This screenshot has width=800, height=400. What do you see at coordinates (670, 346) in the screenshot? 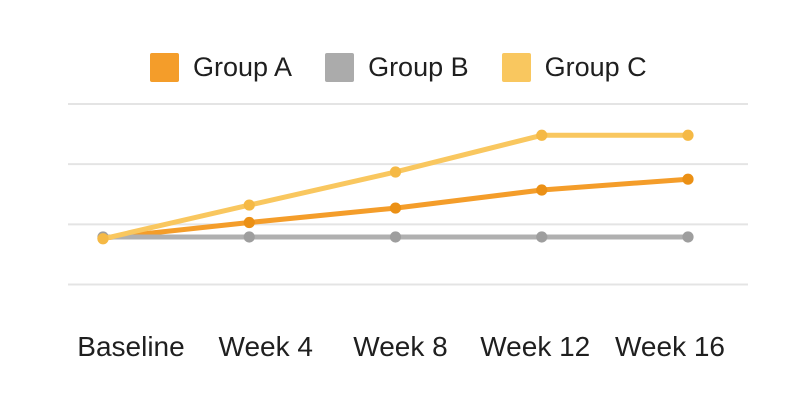
I see `x-axis-label-week-16: Week 16` at bounding box center [670, 346].